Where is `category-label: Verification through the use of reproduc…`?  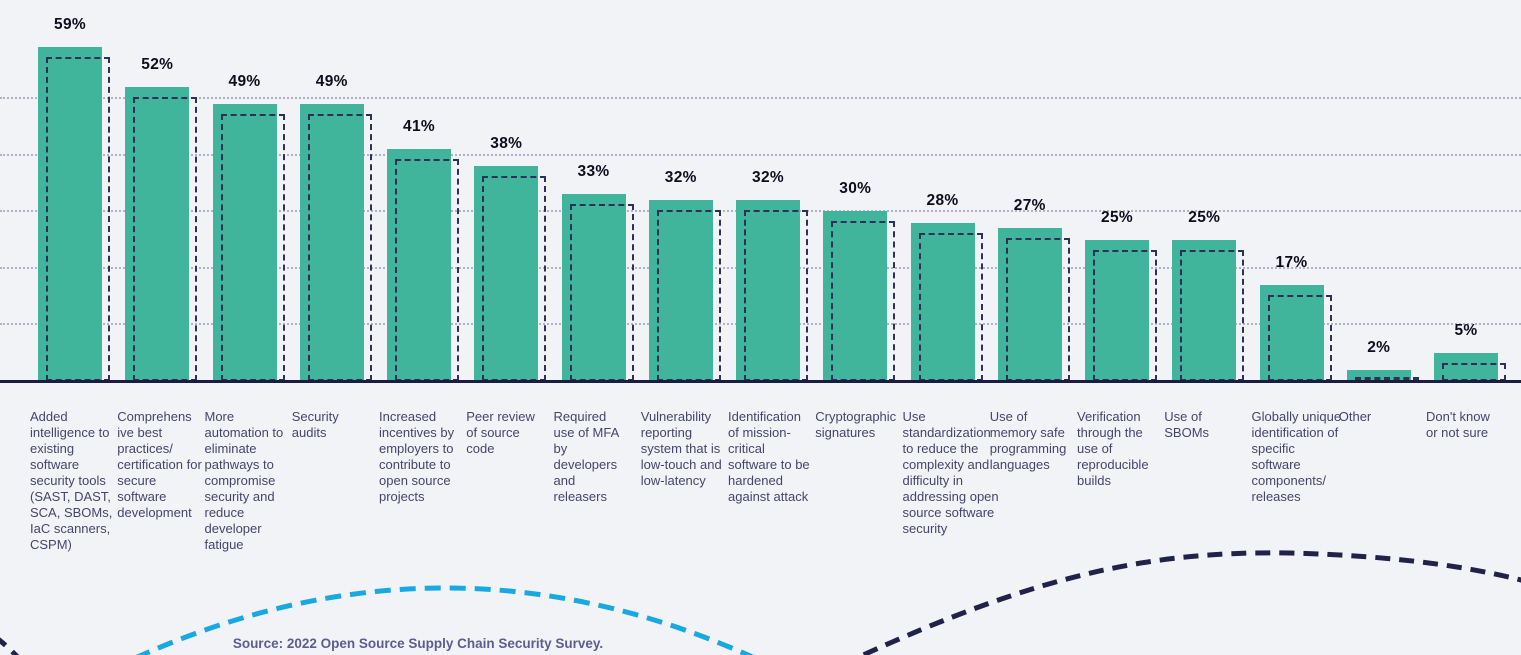 category-label: Verification through the use of reproduc… is located at coordinates (1113, 448).